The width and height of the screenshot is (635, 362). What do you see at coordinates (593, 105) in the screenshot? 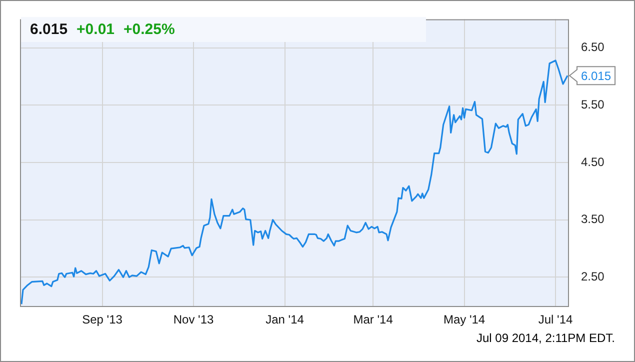
I see `y-tick-label: 5.50` at bounding box center [593, 105].